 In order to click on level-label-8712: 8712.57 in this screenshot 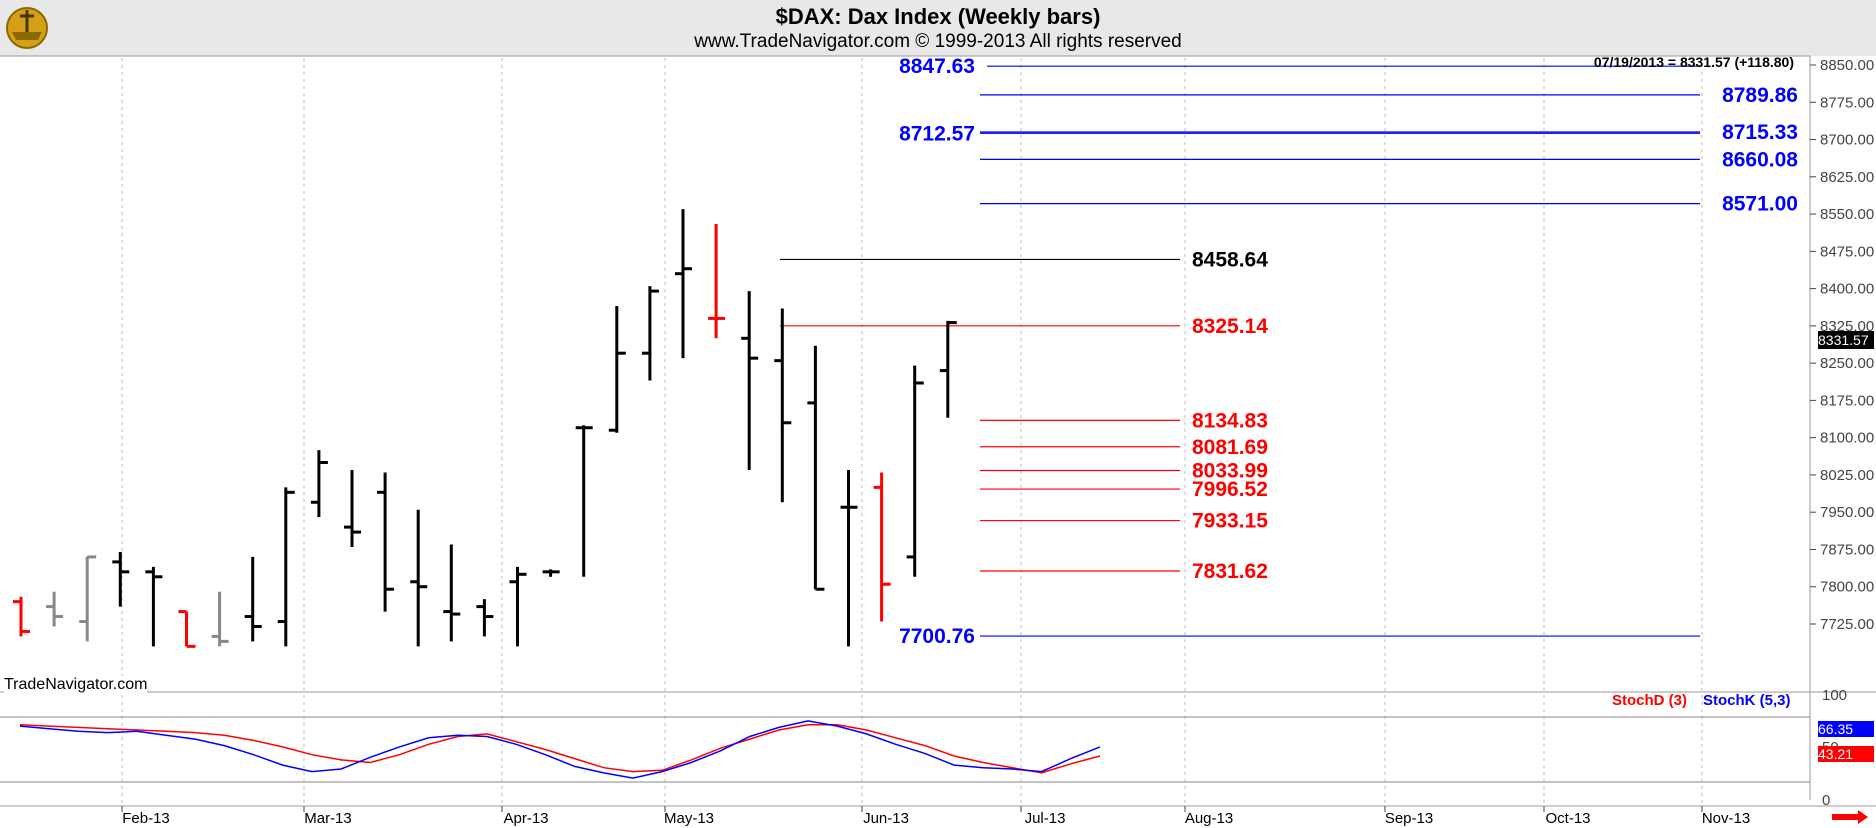, I will do `click(937, 133)`.